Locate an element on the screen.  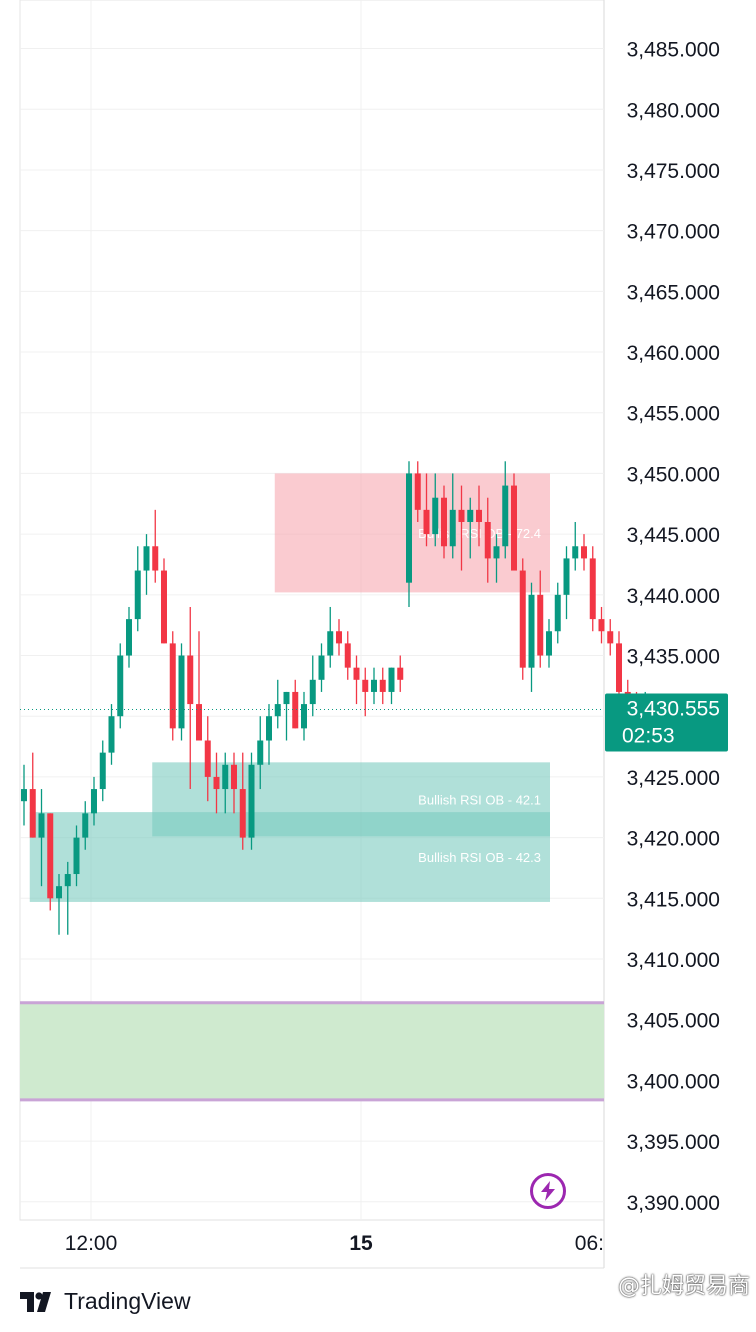
y-tick-label: 3,390.000 is located at coordinates (673, 1203).